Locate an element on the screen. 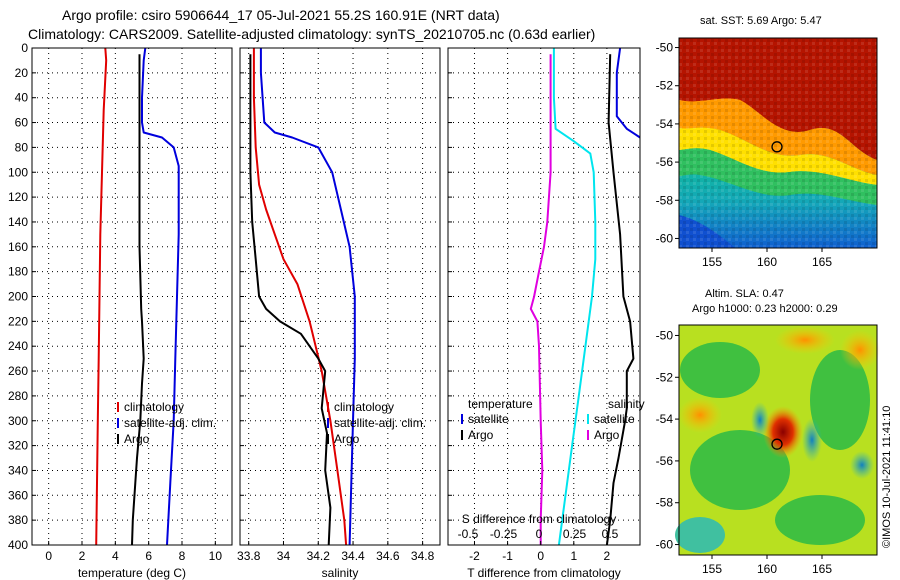 The width and height of the screenshot is (900, 580). y-tick-label: 160 is located at coordinates (18, 247).